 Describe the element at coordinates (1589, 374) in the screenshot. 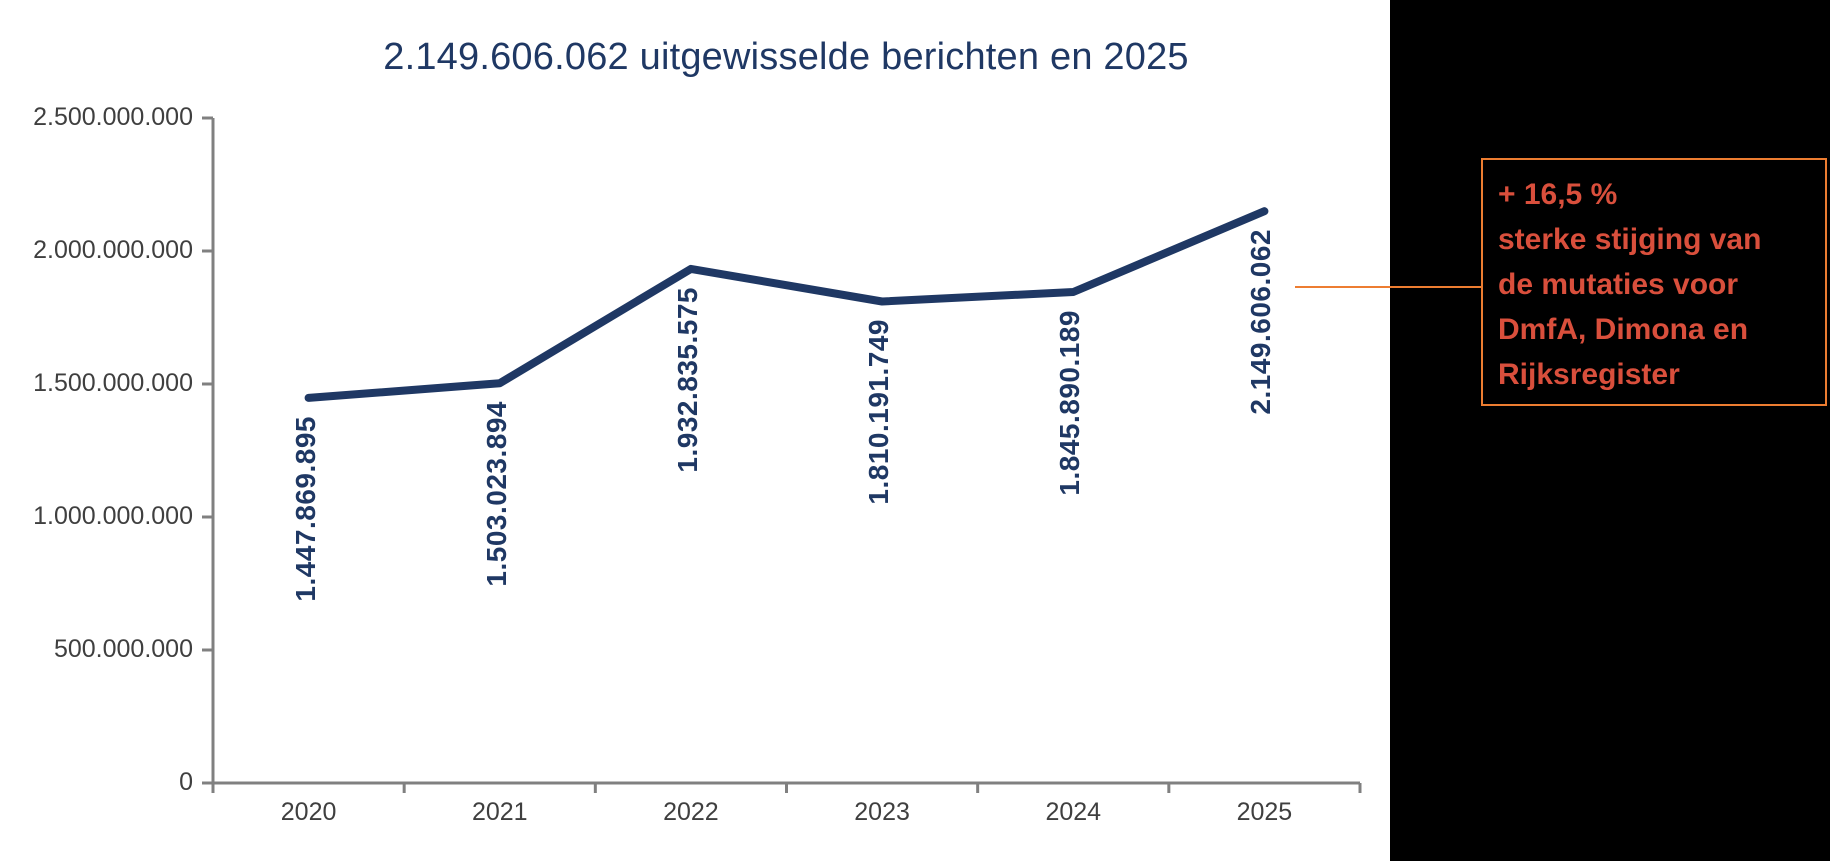

I see `annotation-line: Rijksregister` at that location.